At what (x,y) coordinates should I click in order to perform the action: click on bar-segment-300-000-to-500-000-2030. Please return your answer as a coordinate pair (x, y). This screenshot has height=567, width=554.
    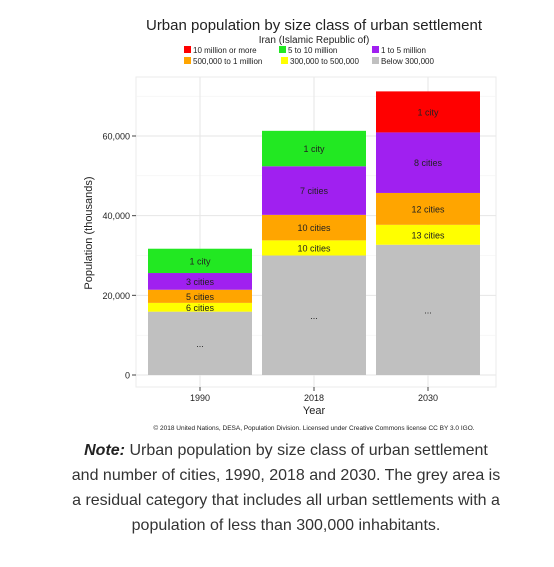
    Looking at the image, I should click on (428, 234).